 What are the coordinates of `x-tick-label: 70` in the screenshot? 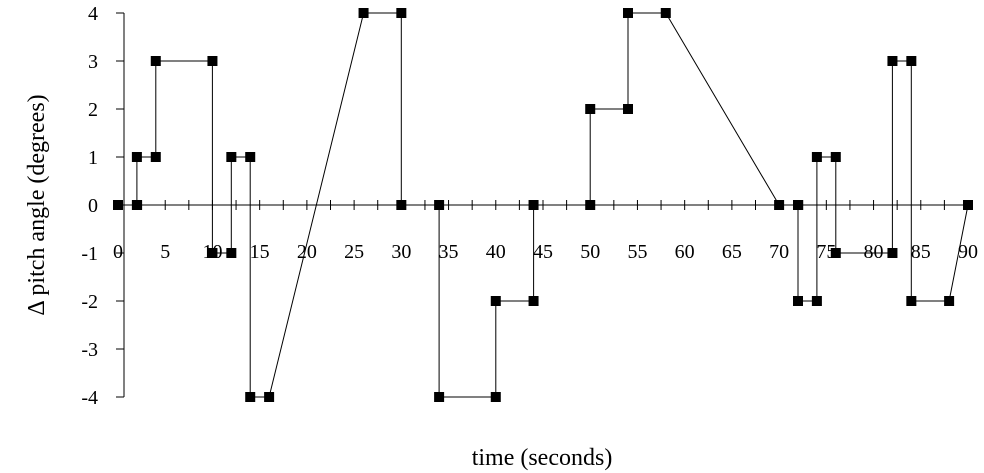 It's located at (779, 252).